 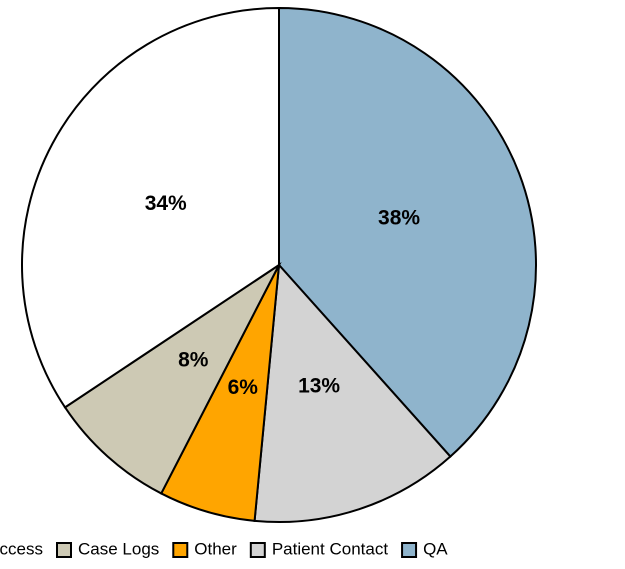 What do you see at coordinates (319, 386) in the screenshot?
I see `slice-label: 13%` at bounding box center [319, 386].